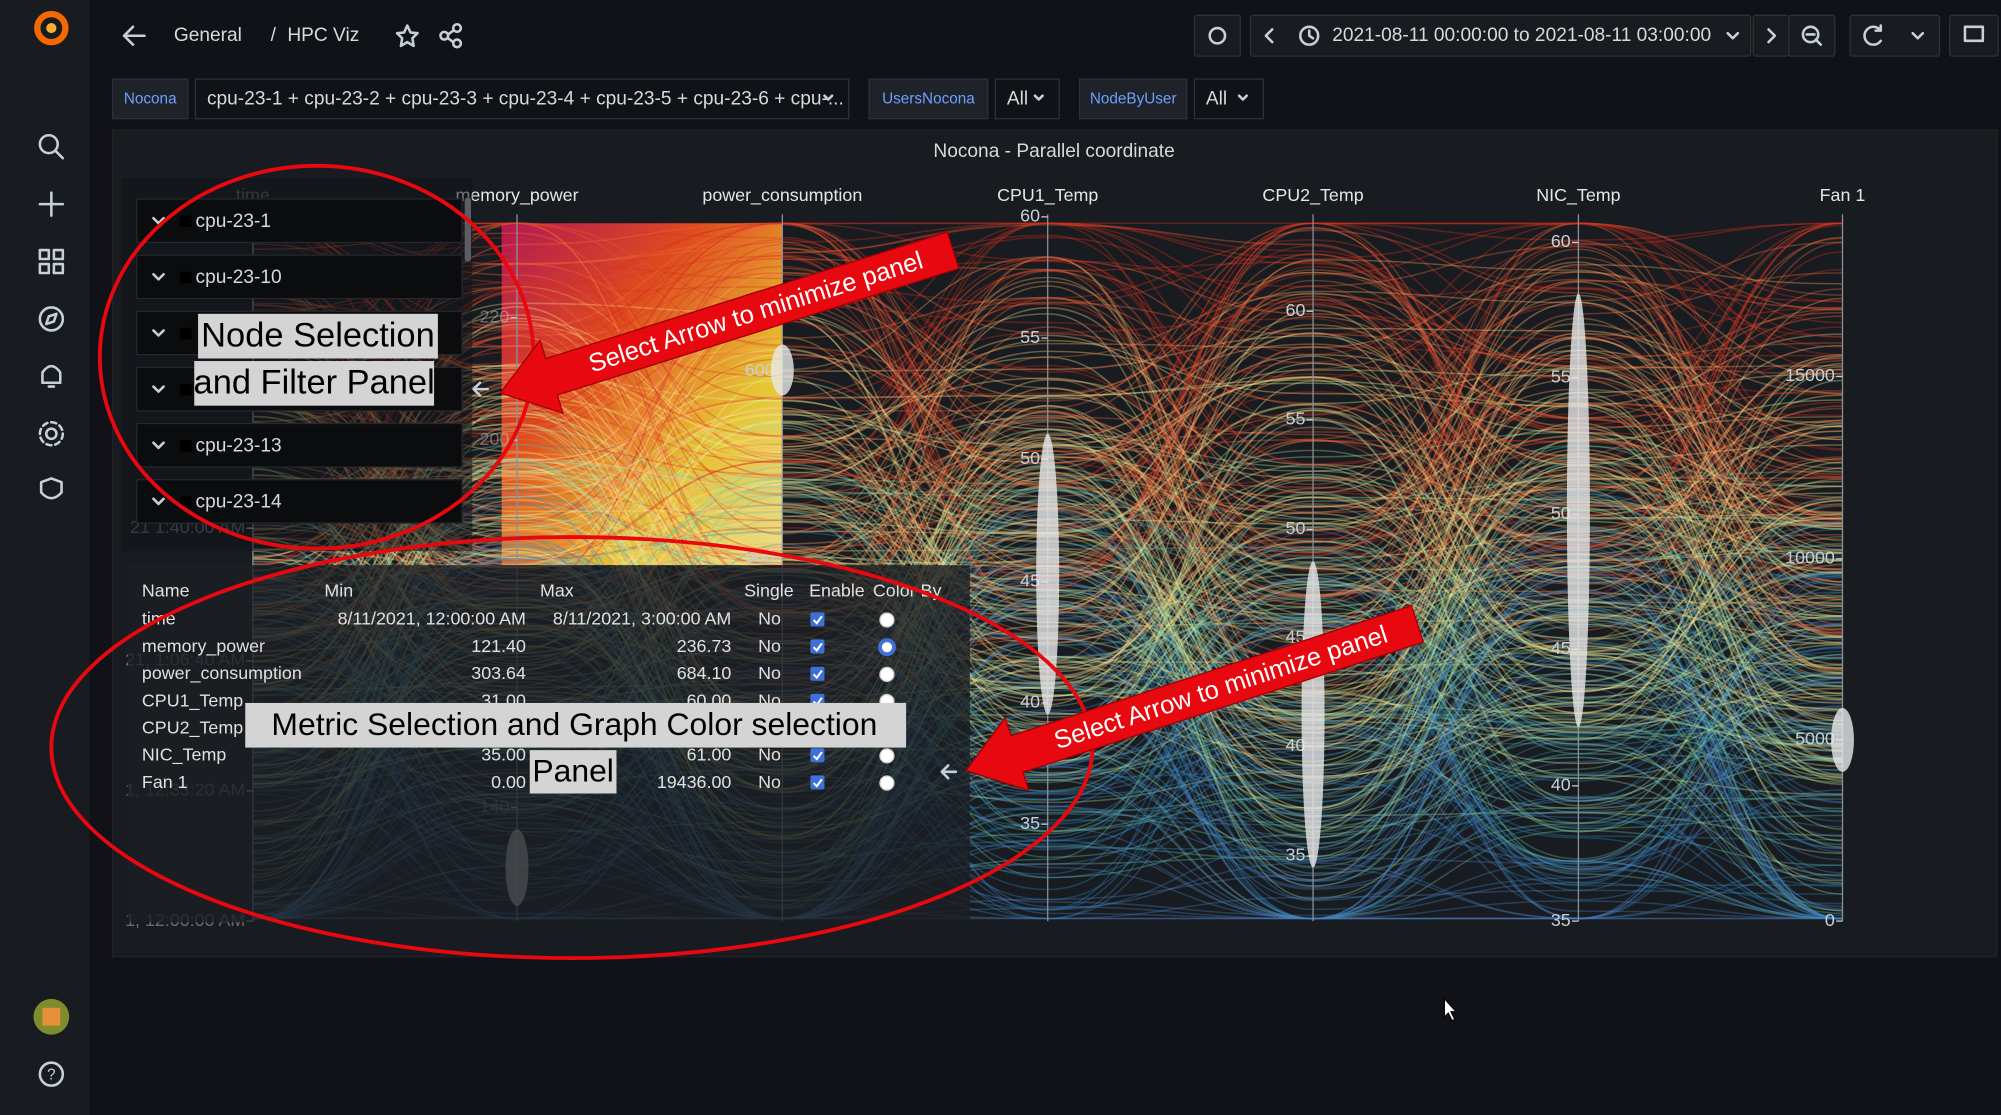 This screenshot has height=1115, width=2001. What do you see at coordinates (1450, 1009) in the screenshot?
I see `mouse-cursor` at bounding box center [1450, 1009].